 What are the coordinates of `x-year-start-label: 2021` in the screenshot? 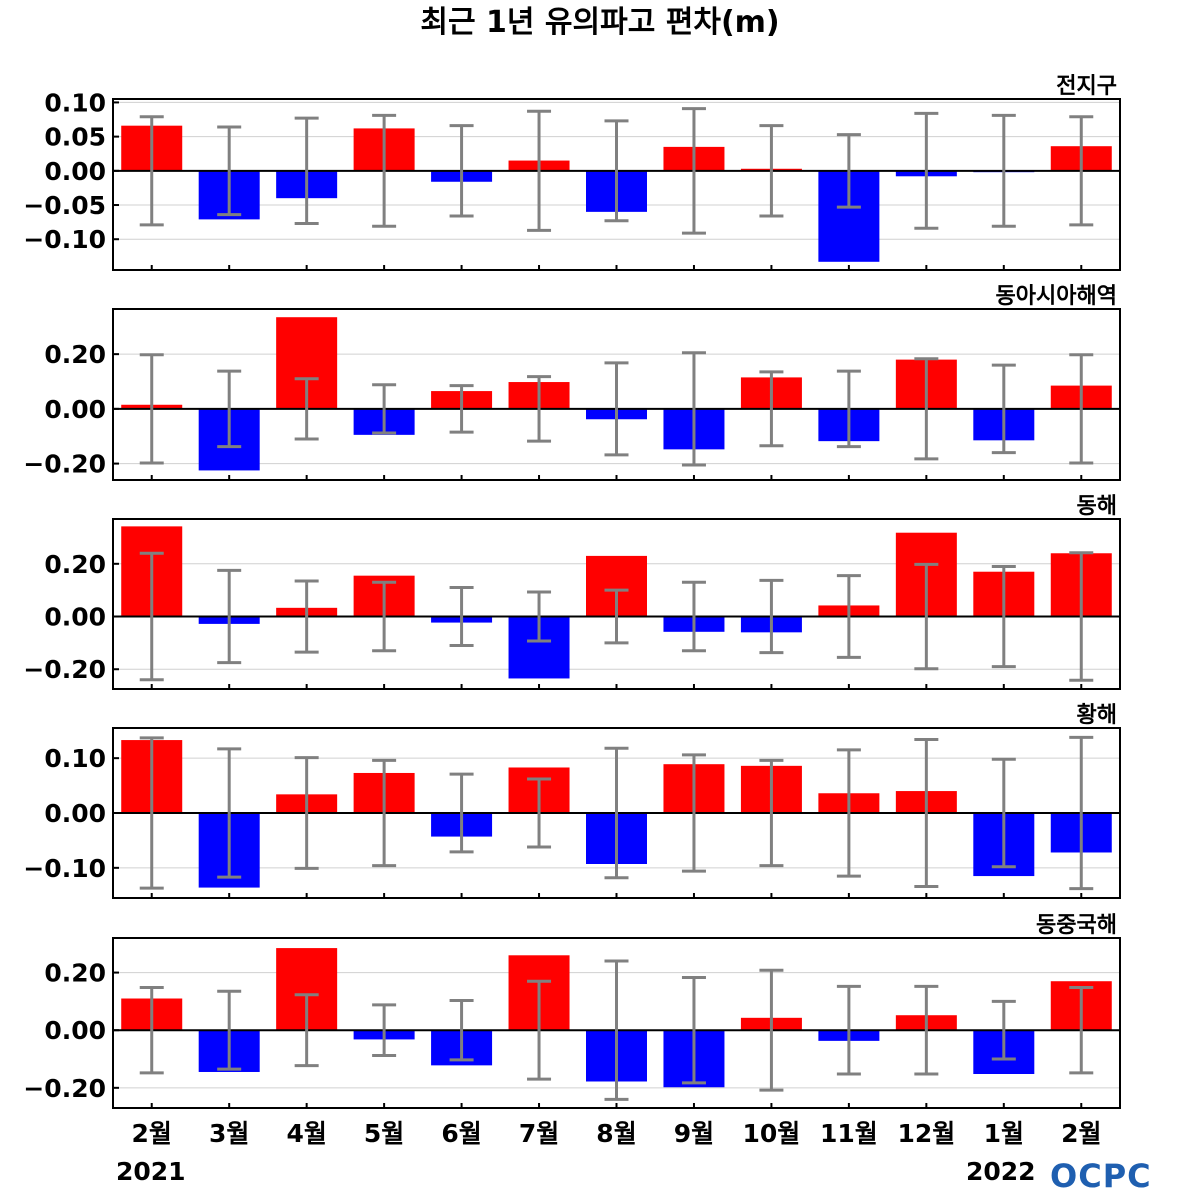 It's located at (151, 1171).